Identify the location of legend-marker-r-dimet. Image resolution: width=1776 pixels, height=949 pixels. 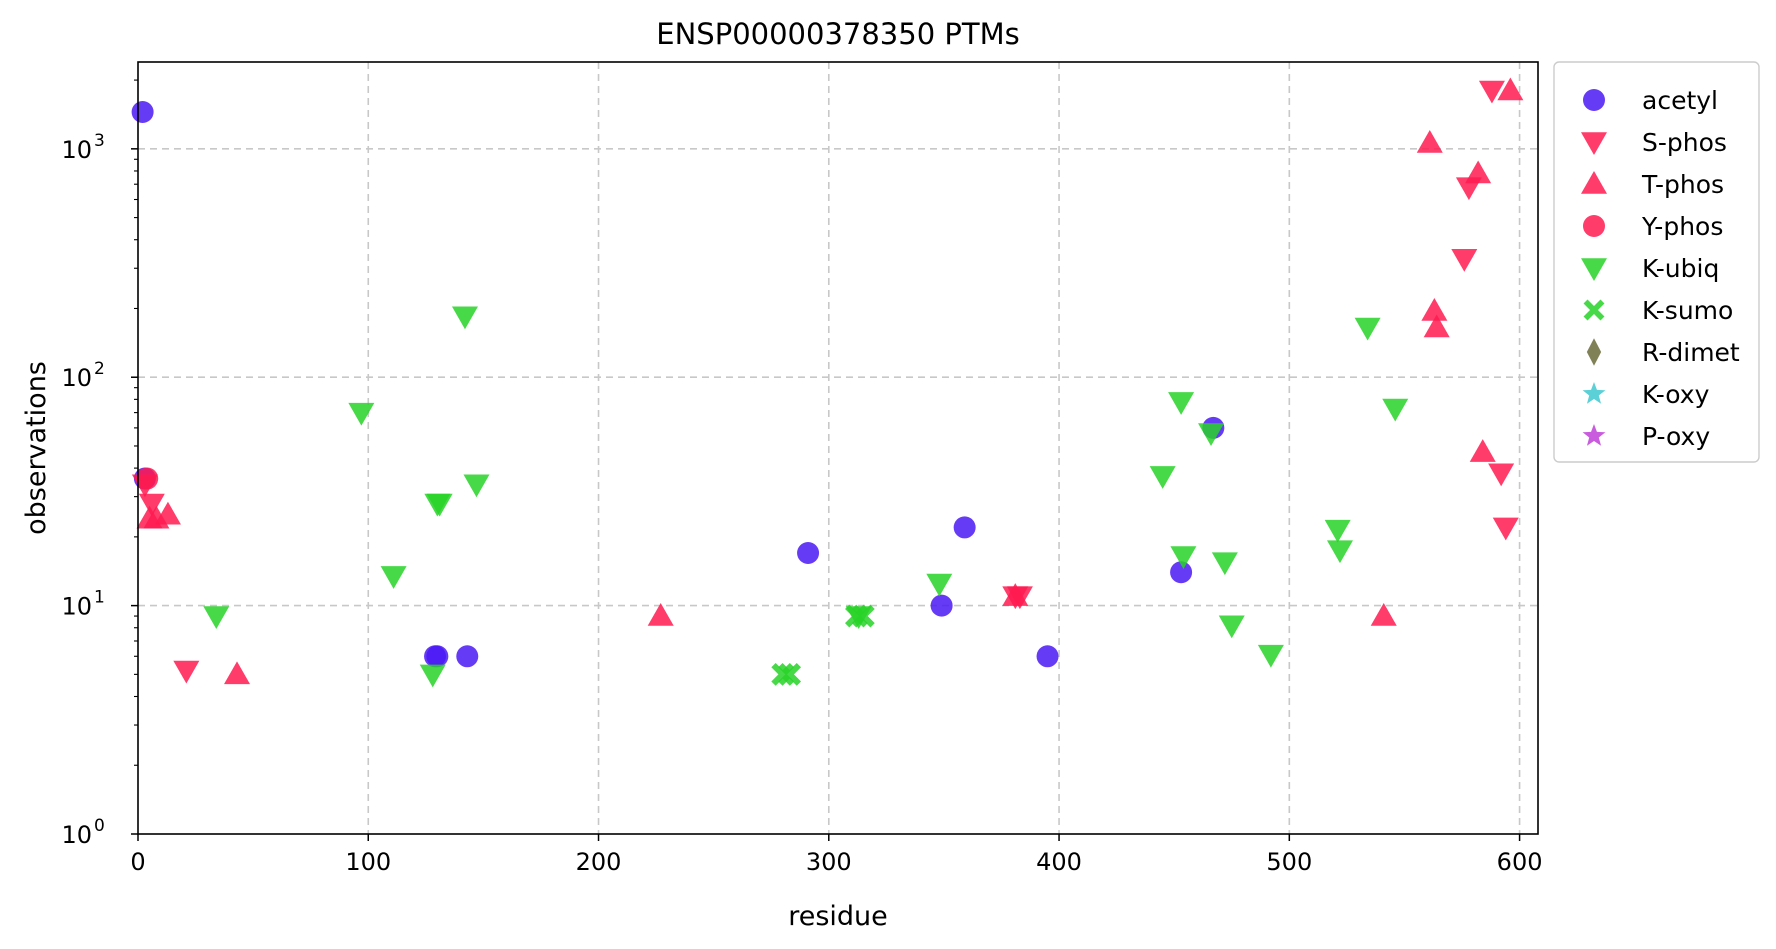
(1594, 352).